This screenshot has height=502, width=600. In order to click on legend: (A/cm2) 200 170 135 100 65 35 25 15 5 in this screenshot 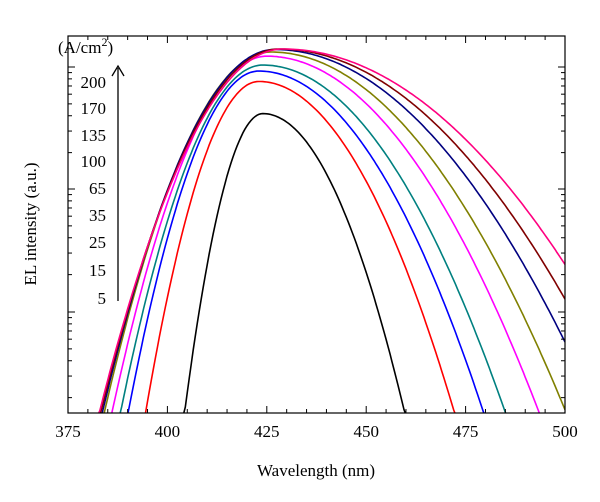, I will do `click(91, 171)`.